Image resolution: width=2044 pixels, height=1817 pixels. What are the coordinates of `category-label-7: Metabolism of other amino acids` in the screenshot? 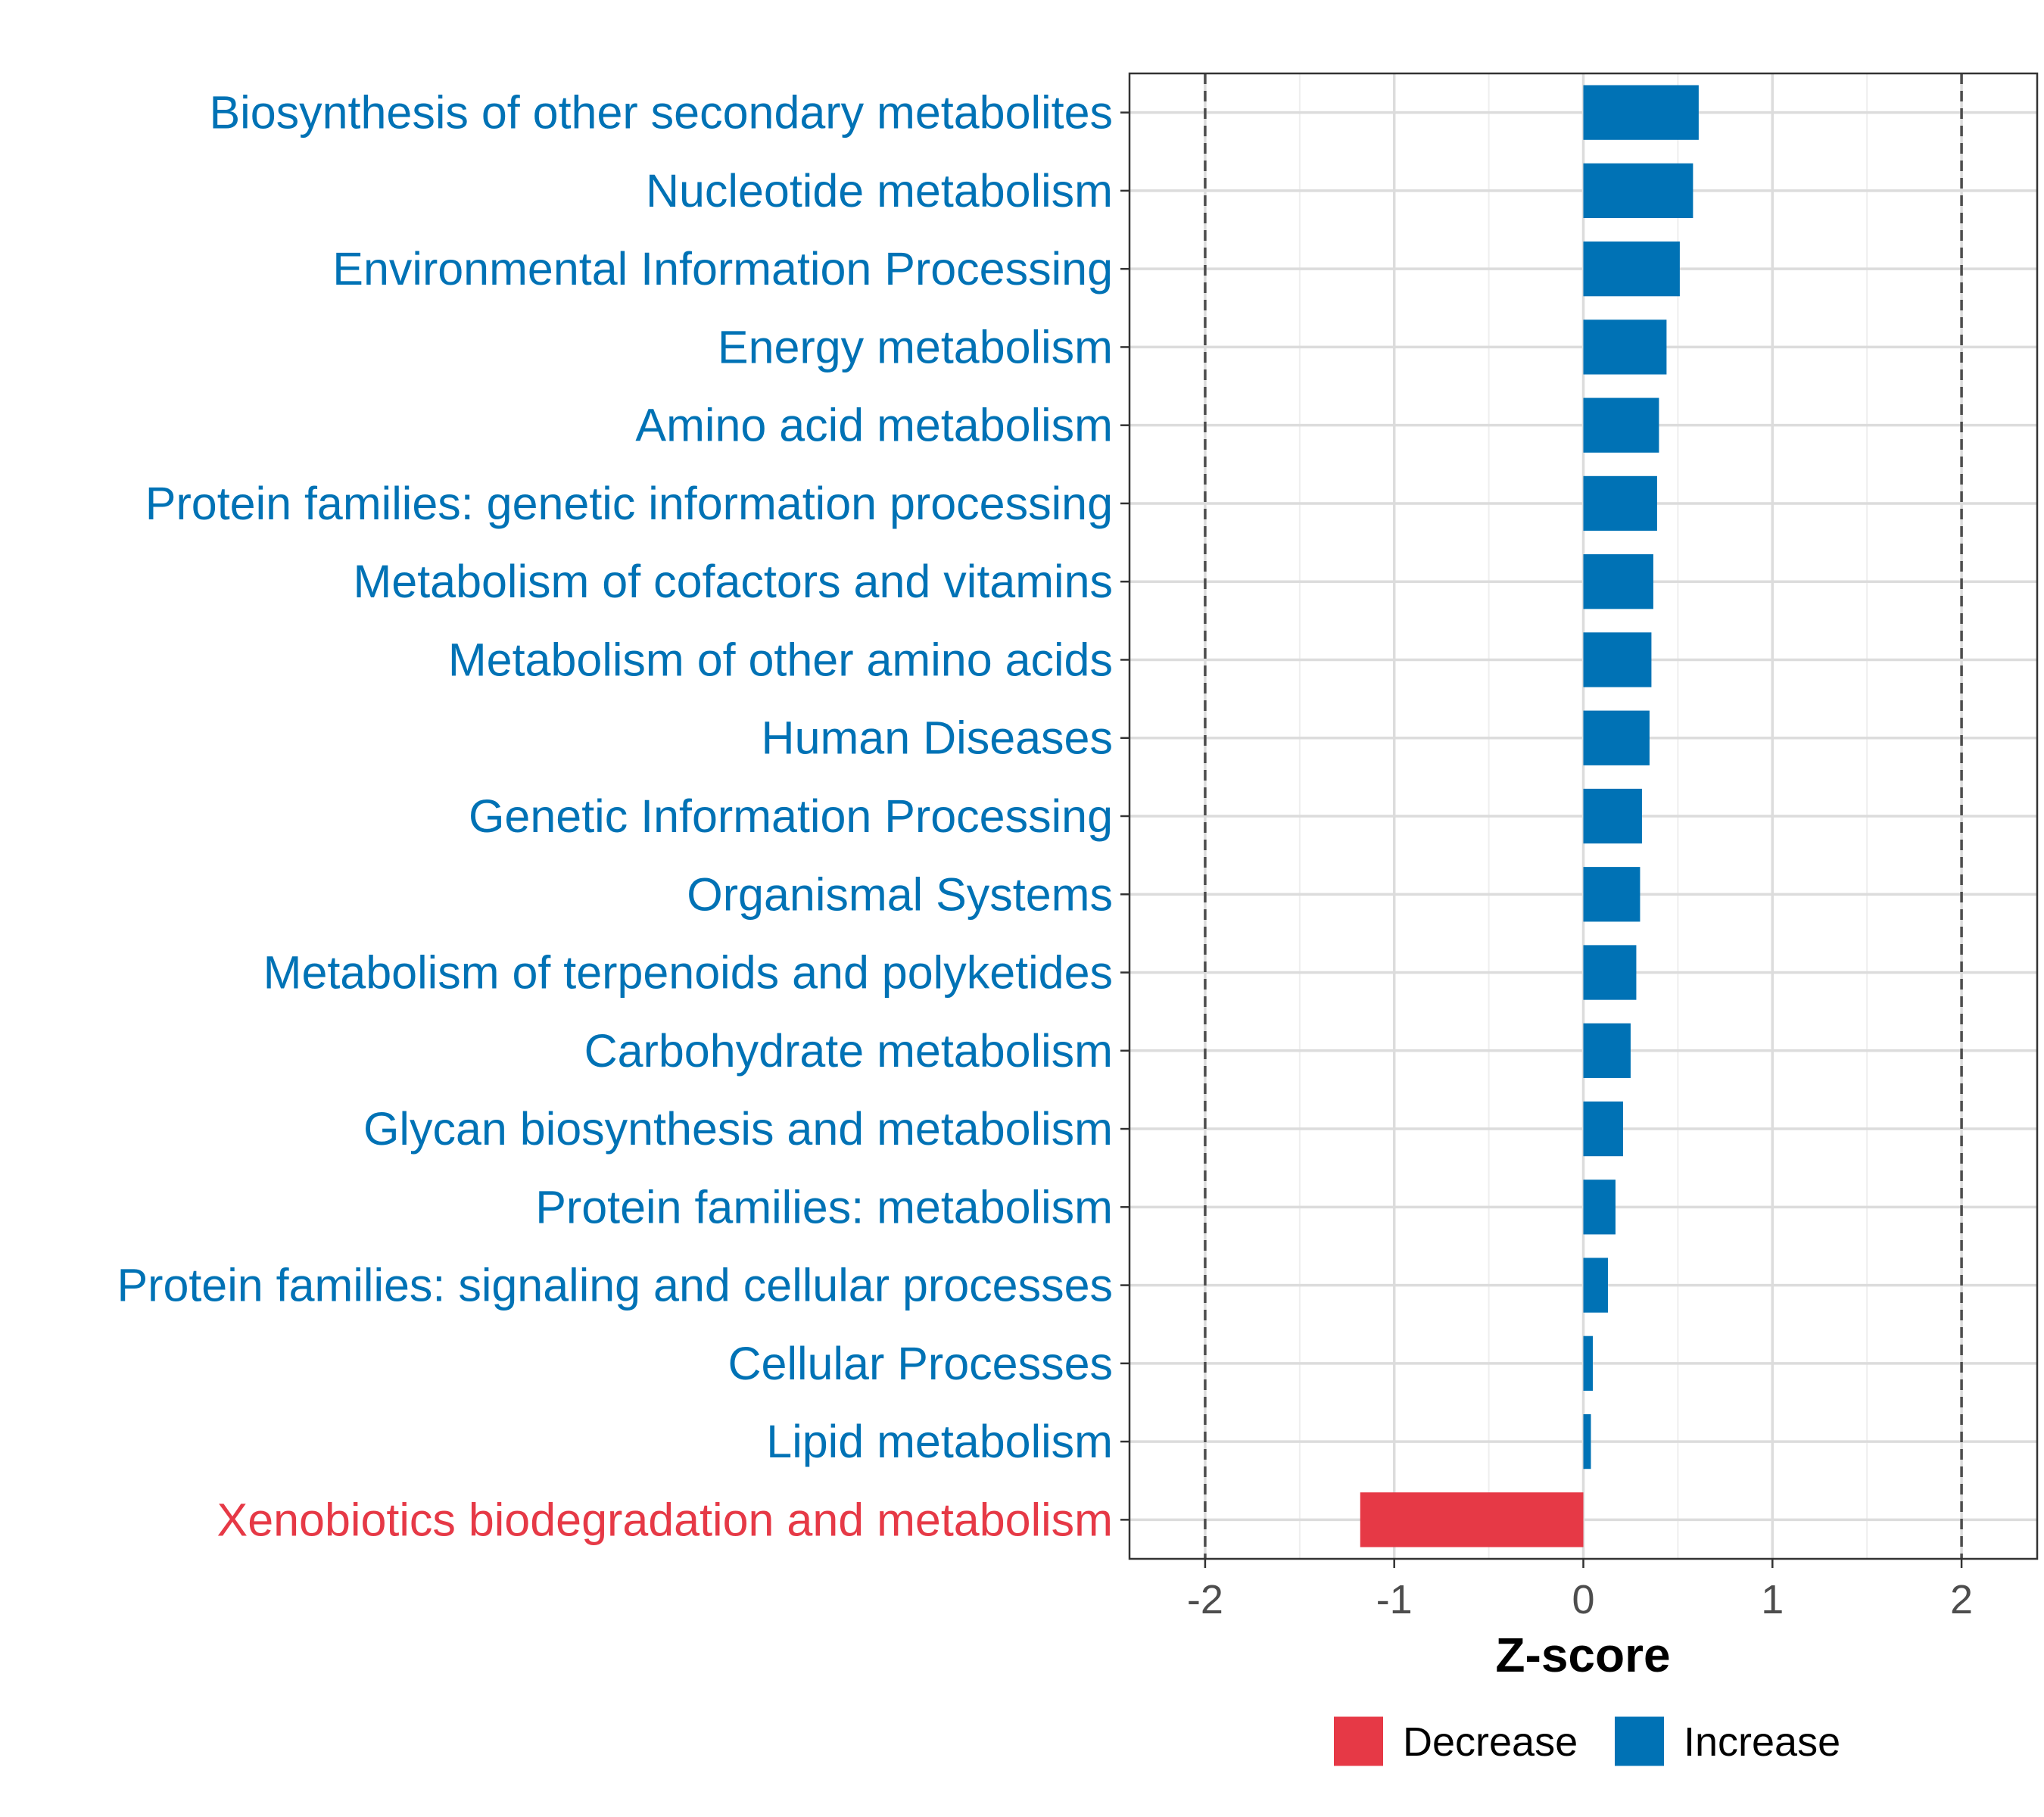 It's located at (781, 659).